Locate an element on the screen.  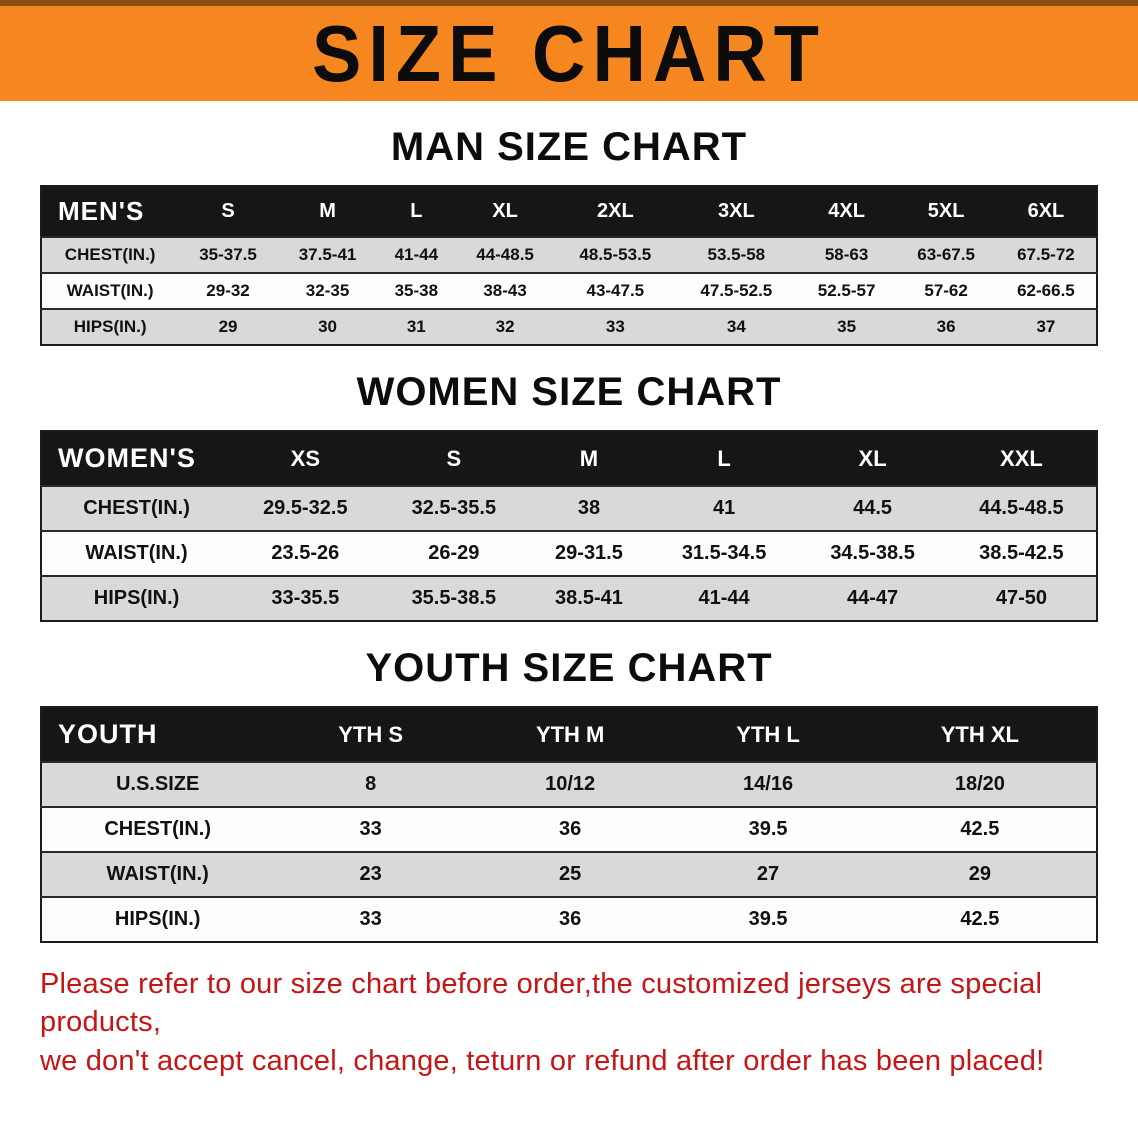
value-cell: 38.5-42.5 is located at coordinates (1021, 553).